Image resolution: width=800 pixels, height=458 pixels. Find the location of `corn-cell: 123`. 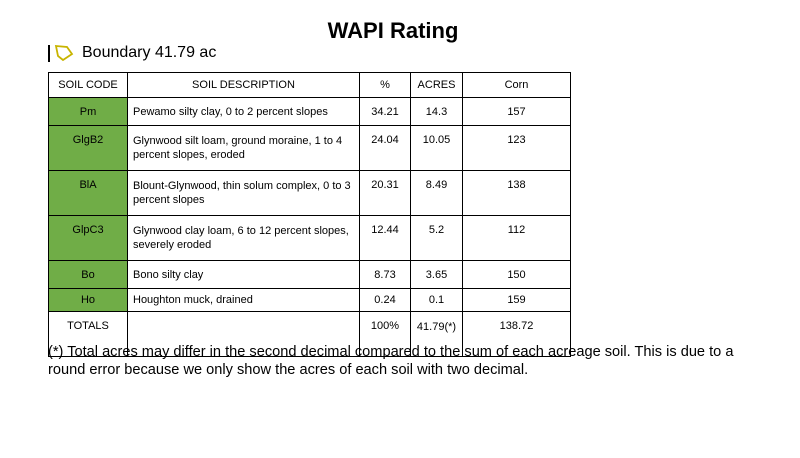

corn-cell: 123 is located at coordinates (516, 148).